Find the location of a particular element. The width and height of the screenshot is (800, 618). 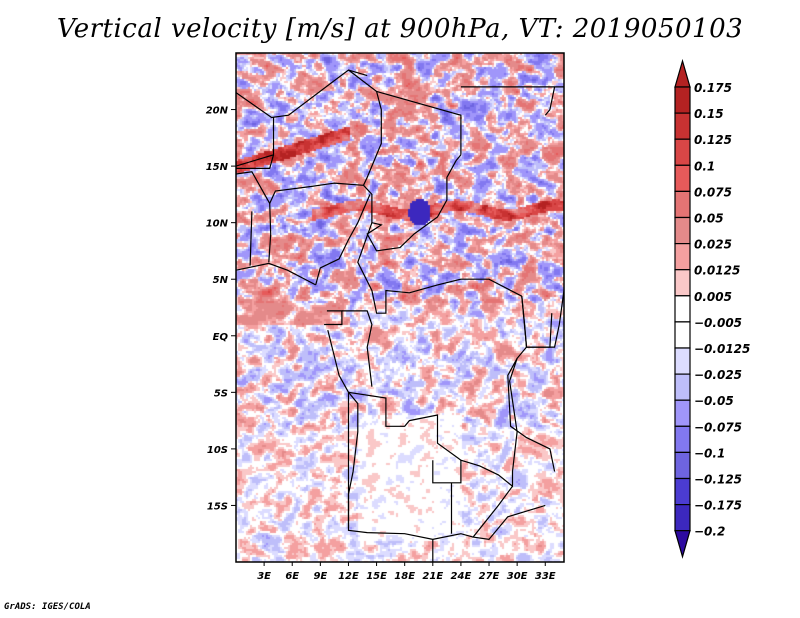

x-tick-label: 15E is located at coordinates (376, 576).